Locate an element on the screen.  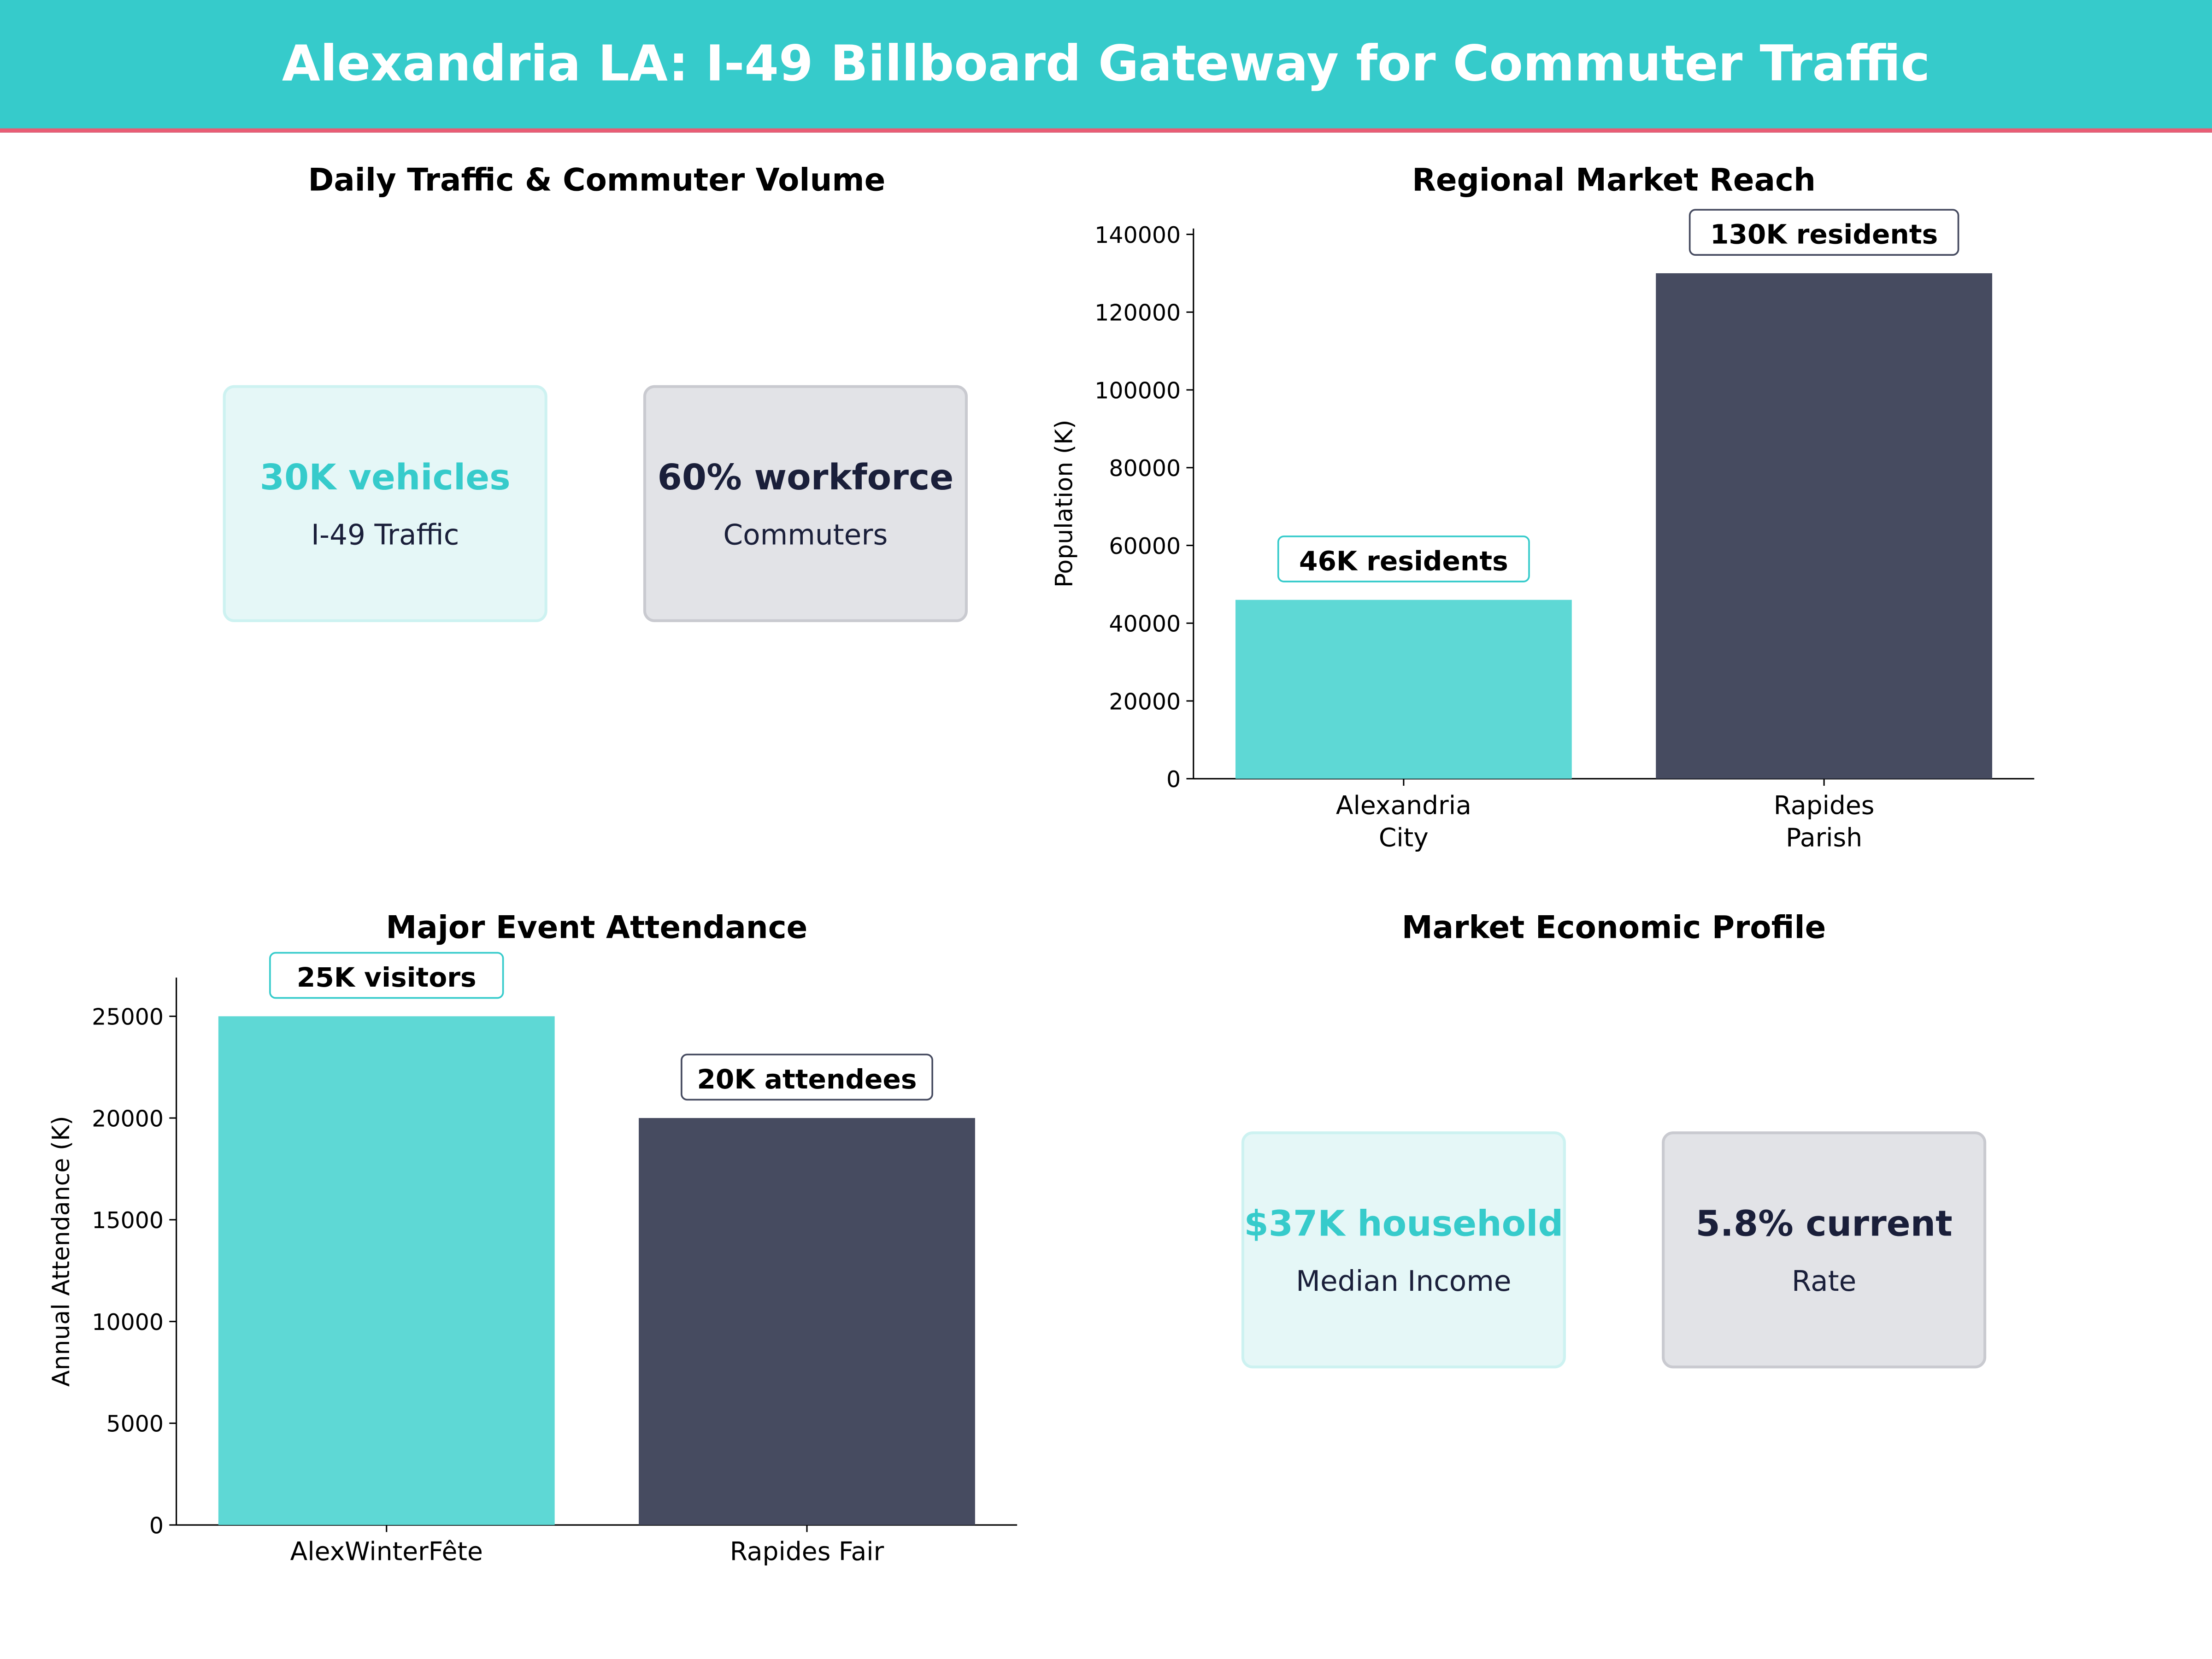
x-tick-label: Parish is located at coordinates (1824, 838).